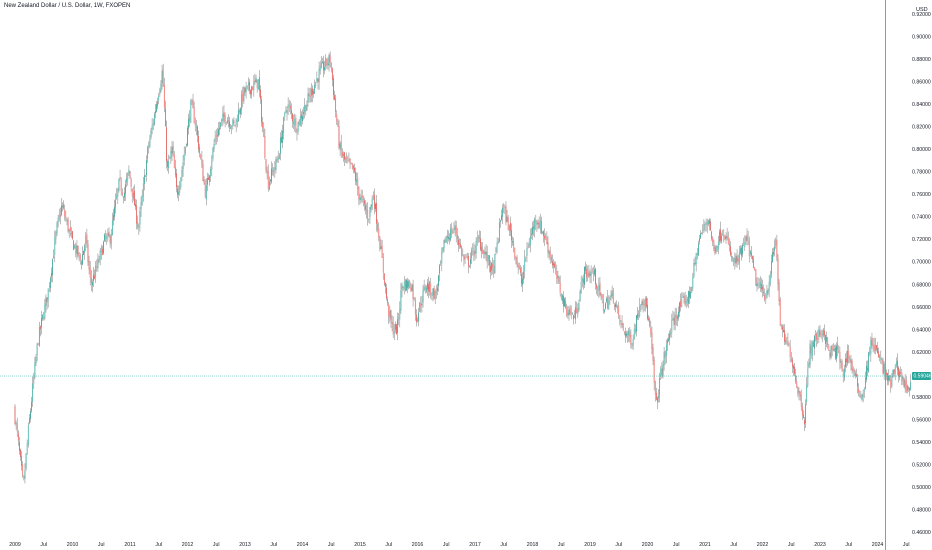 This screenshot has height=550, width=932. What do you see at coordinates (533, 545) in the screenshot?
I see `x-tick-label: 2018` at bounding box center [533, 545].